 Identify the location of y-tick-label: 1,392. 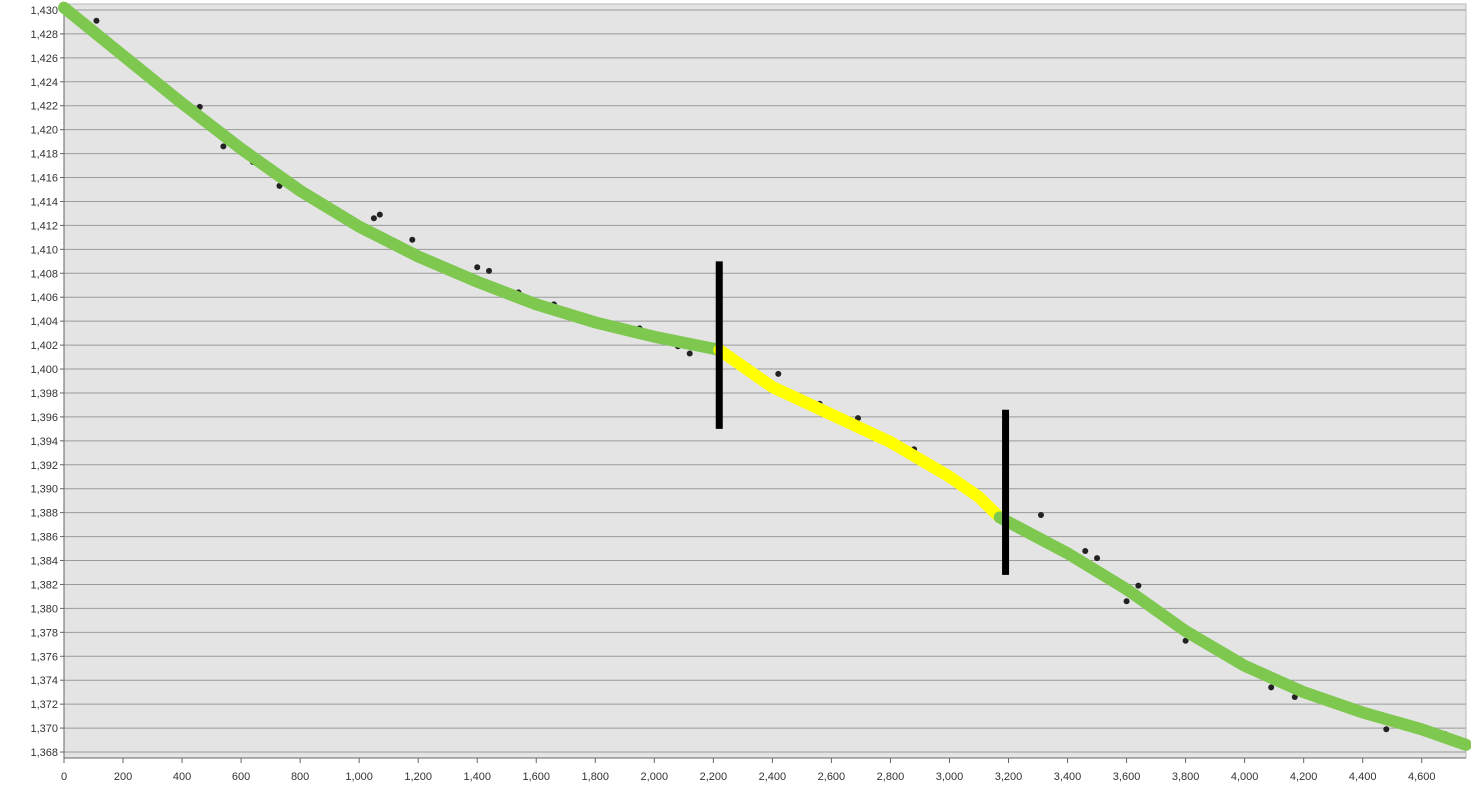
(44, 466).